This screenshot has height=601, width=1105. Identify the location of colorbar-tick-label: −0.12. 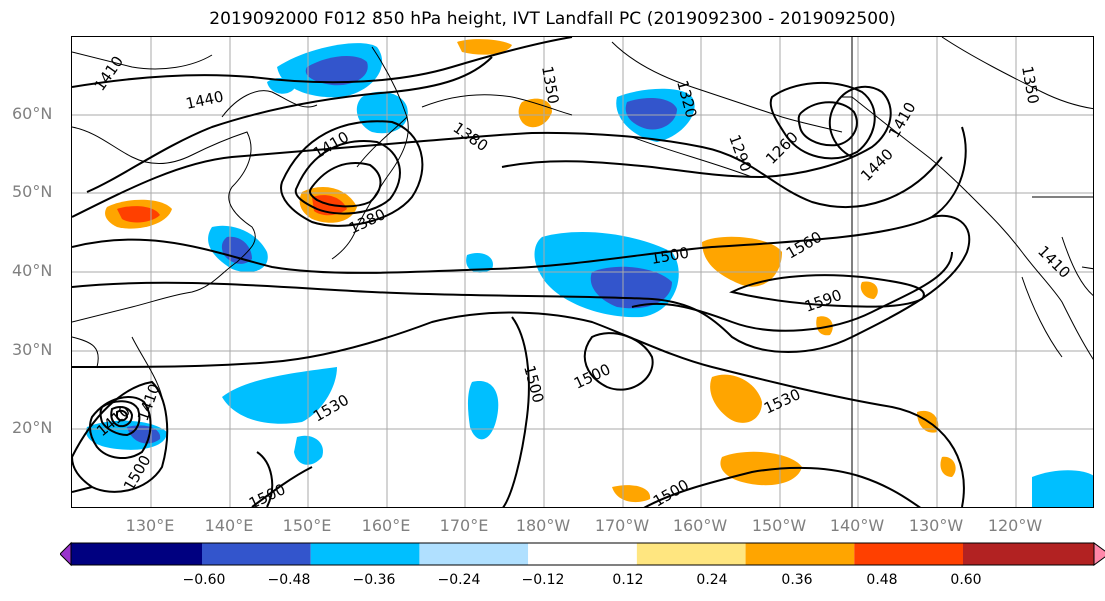
(543, 580).